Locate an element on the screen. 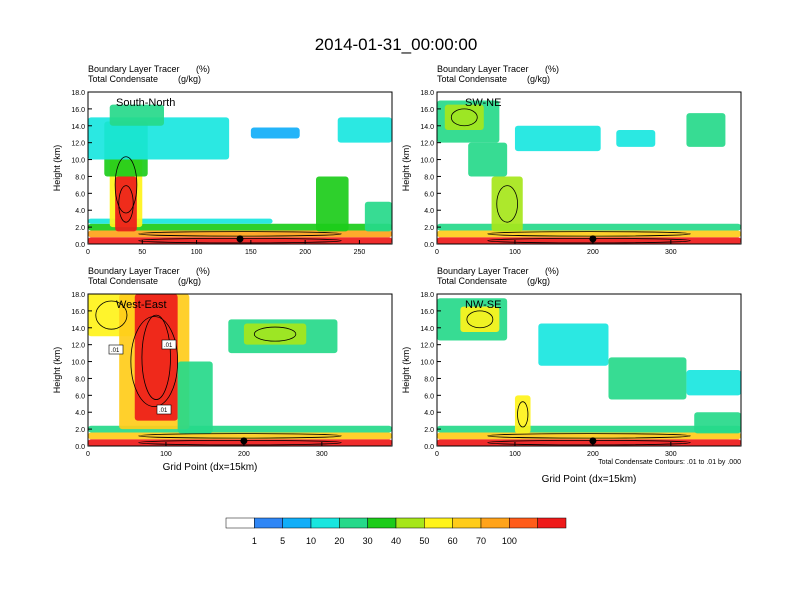 The width and height of the screenshot is (792, 612). x-axis-label: Grid Point (dx=15km) is located at coordinates (589, 479).